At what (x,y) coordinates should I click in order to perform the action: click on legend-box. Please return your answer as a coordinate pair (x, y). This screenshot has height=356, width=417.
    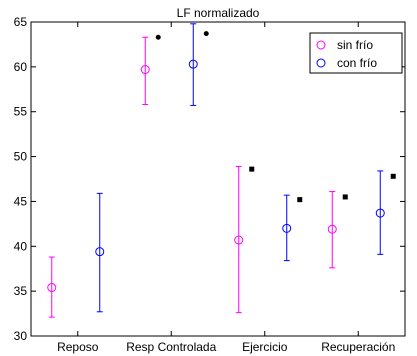
    Looking at the image, I should click on (356, 53).